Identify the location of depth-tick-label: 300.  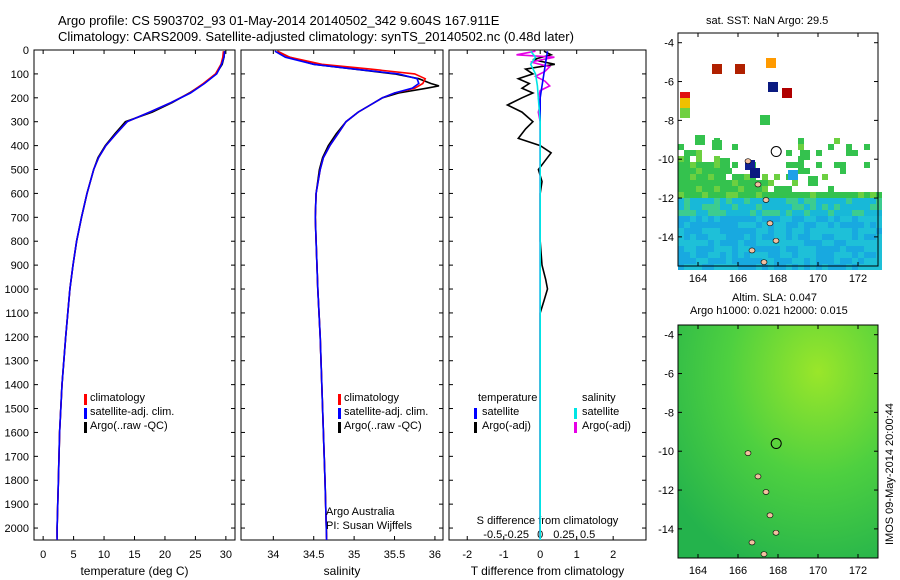
(20, 123).